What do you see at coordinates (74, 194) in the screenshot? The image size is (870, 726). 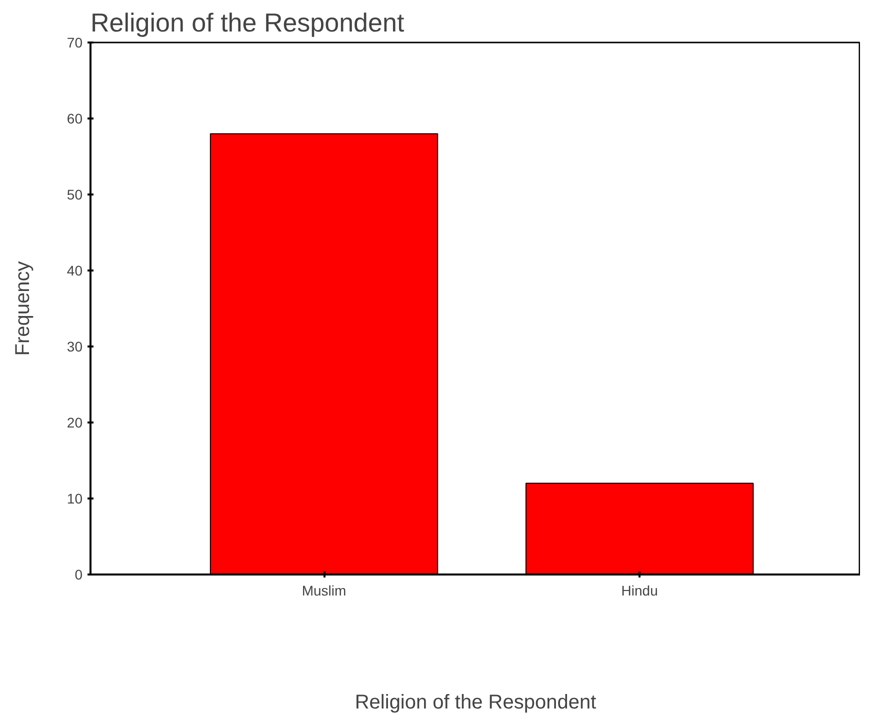 I see `y-tick-label: 50` at bounding box center [74, 194].